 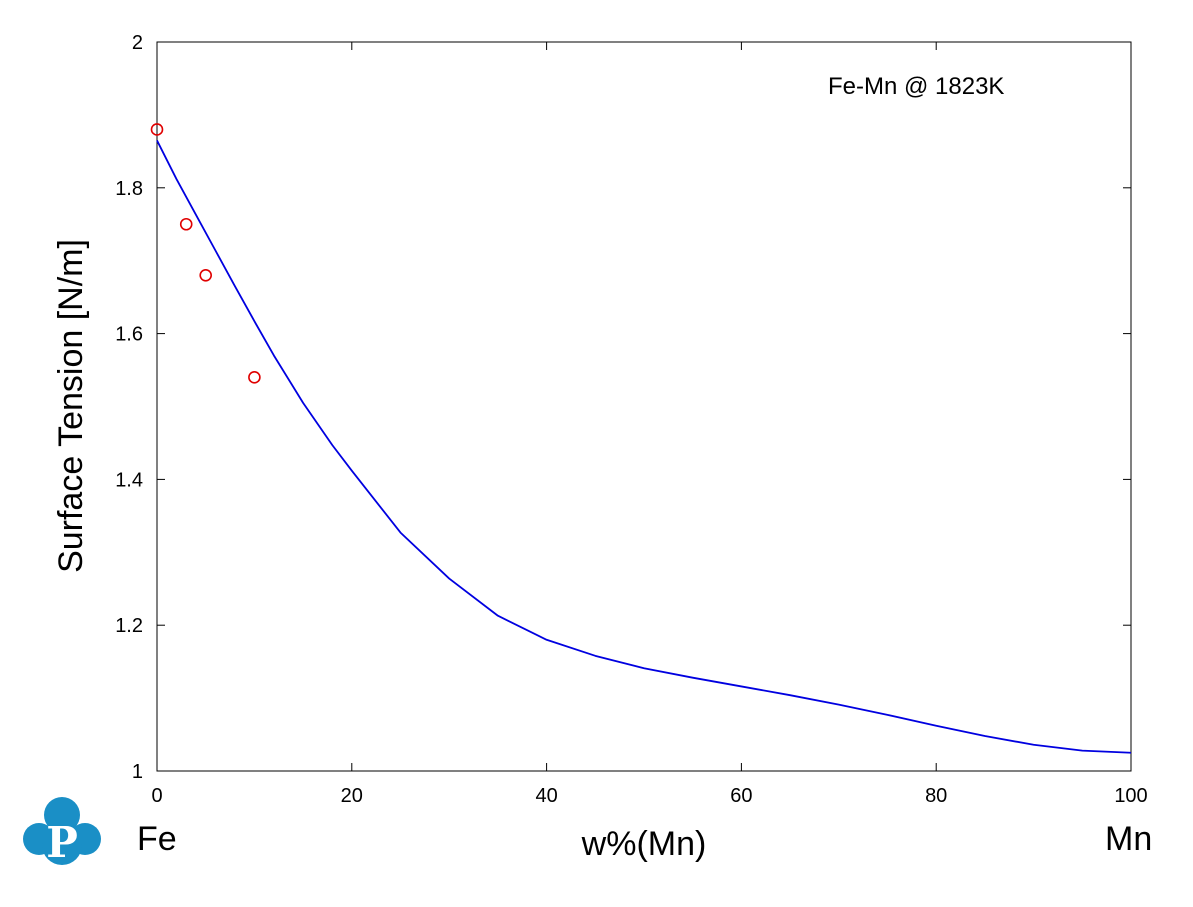 I want to click on x-tick-label: 40, so click(x=546, y=796).